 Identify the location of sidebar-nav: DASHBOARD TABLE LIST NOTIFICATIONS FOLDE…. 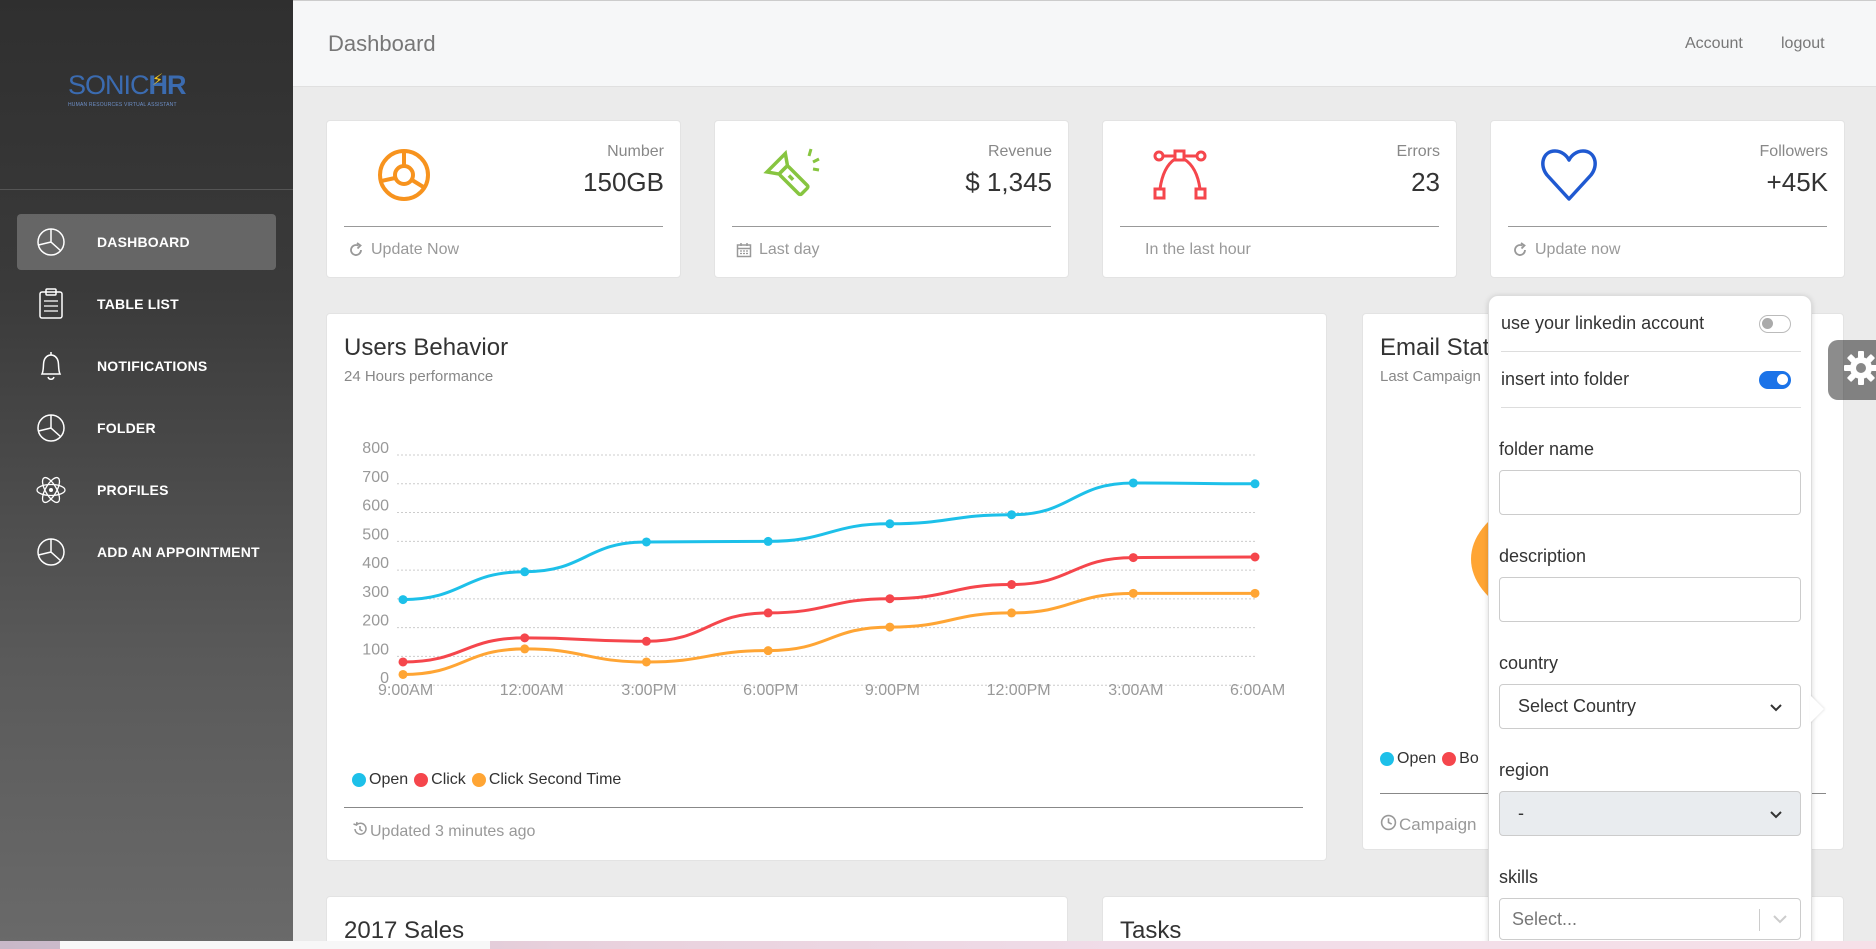
(146, 400).